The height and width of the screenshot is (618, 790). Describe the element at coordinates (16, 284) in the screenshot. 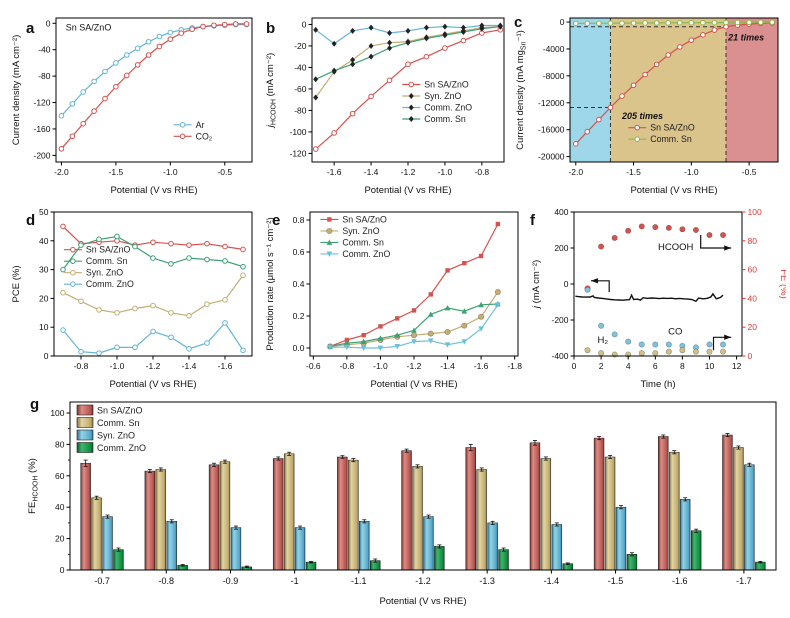

I see `svg-text: PCE (%)` at that location.